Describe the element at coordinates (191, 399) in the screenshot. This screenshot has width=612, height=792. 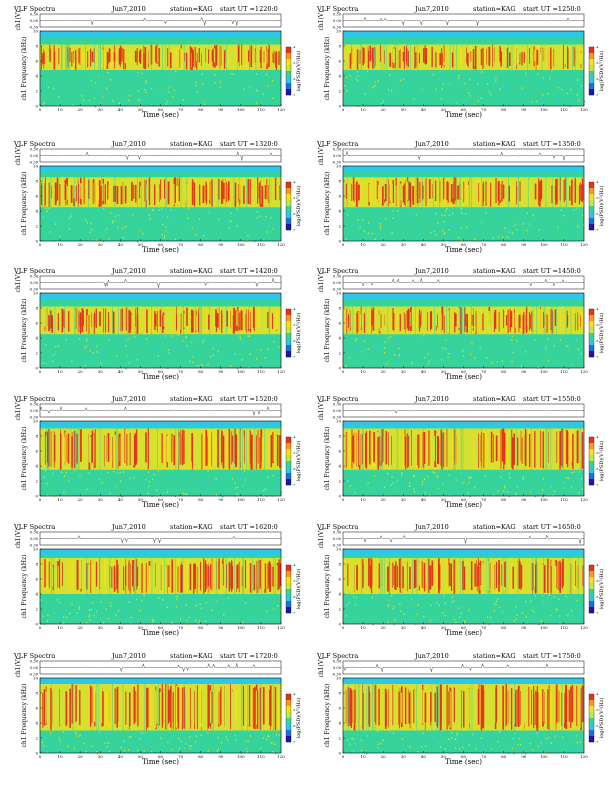
I see `panel-station: station=KAG` at that location.